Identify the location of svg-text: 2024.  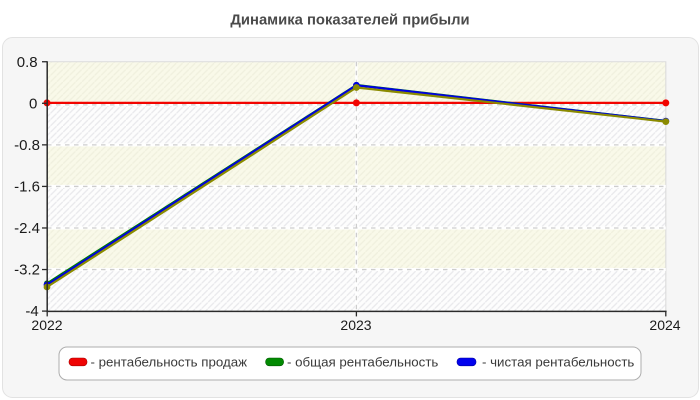
(664, 325).